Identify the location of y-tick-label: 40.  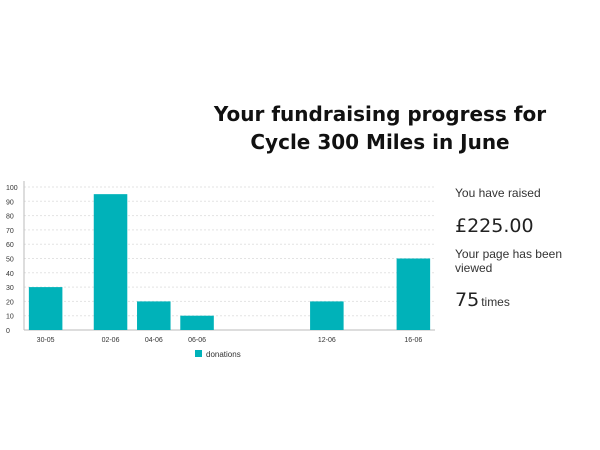
(10, 274).